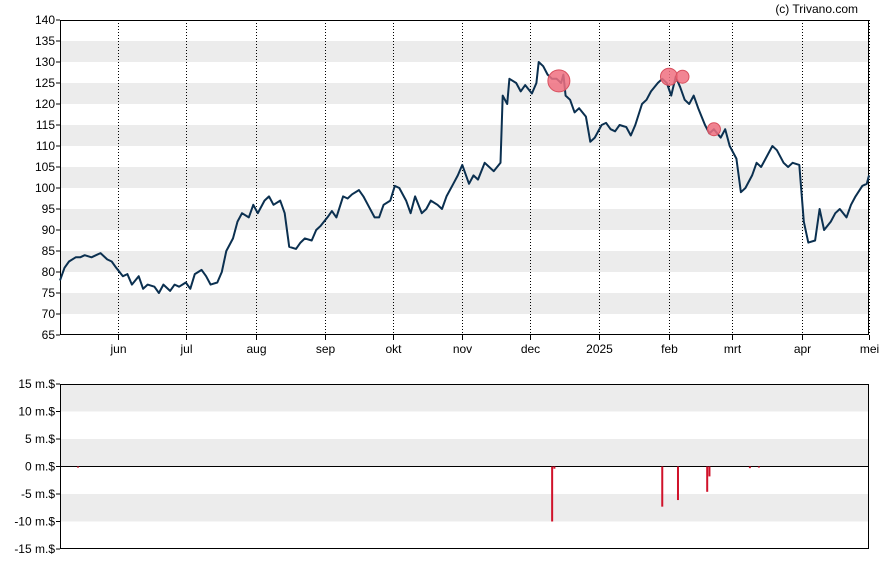 This screenshot has height=565, width=888. What do you see at coordinates (45, 20) in the screenshot?
I see `y-tick-label: 140` at bounding box center [45, 20].